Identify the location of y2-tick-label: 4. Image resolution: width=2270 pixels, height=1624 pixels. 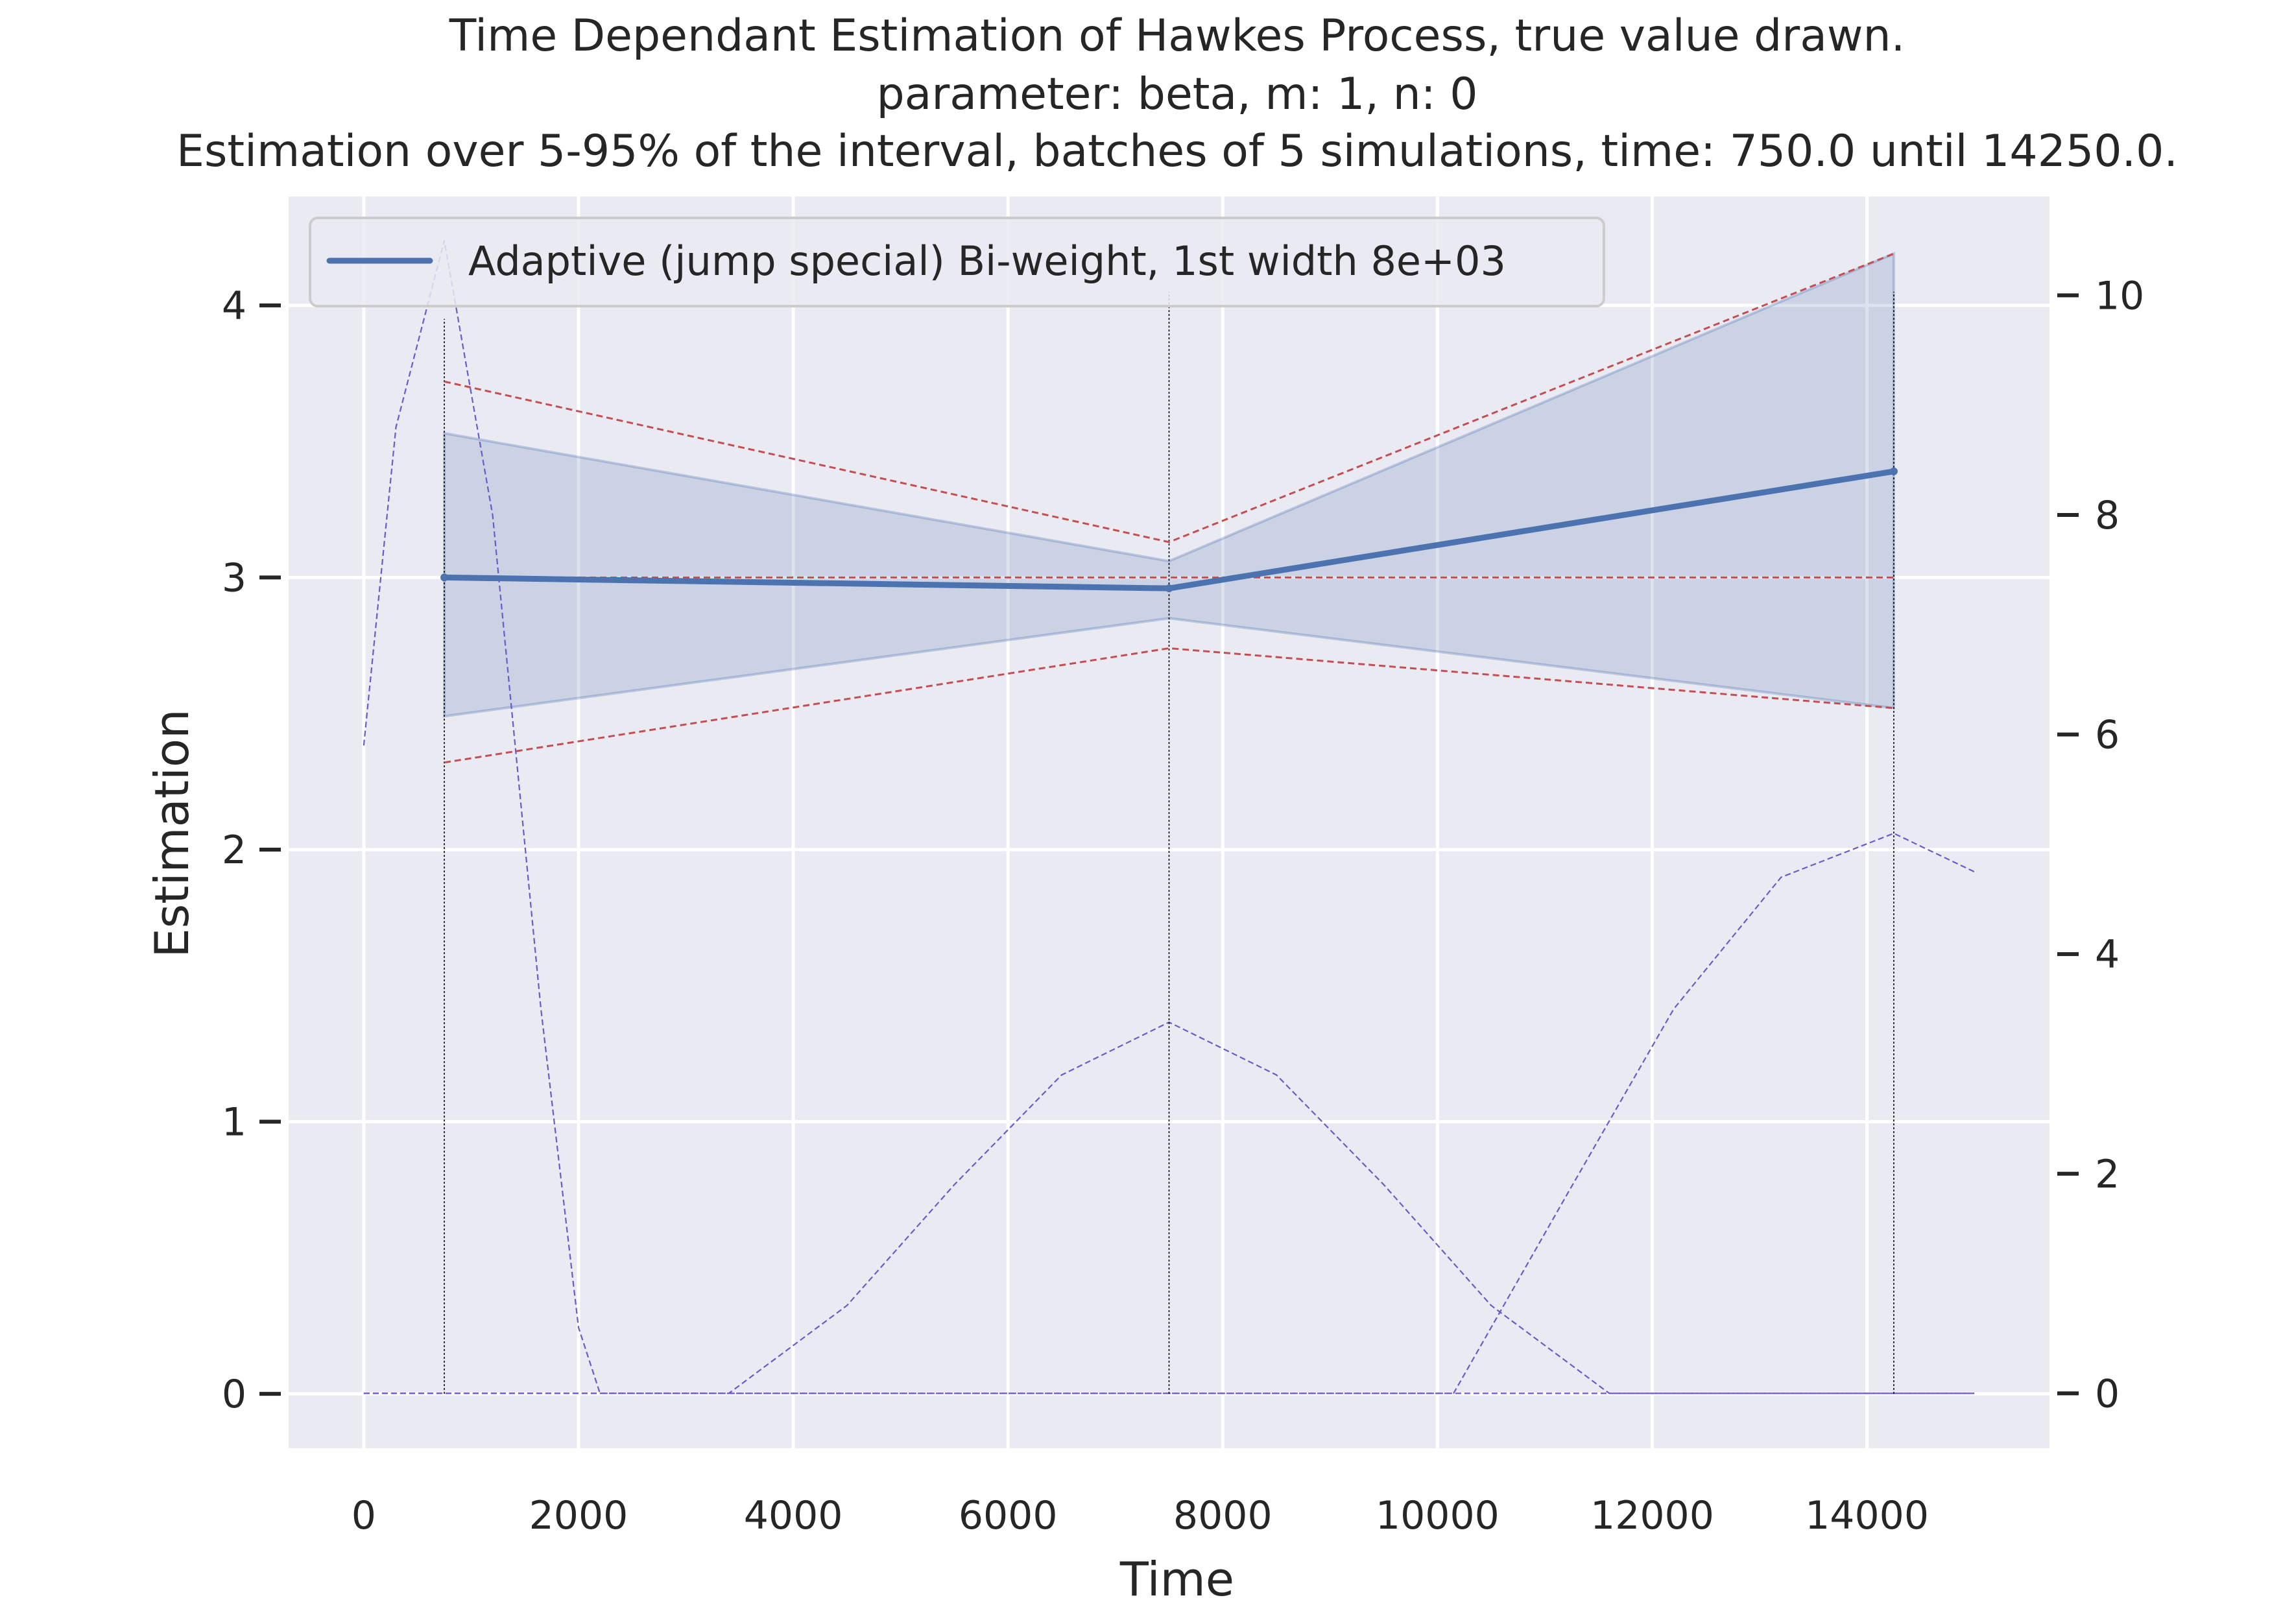
(2107, 954).